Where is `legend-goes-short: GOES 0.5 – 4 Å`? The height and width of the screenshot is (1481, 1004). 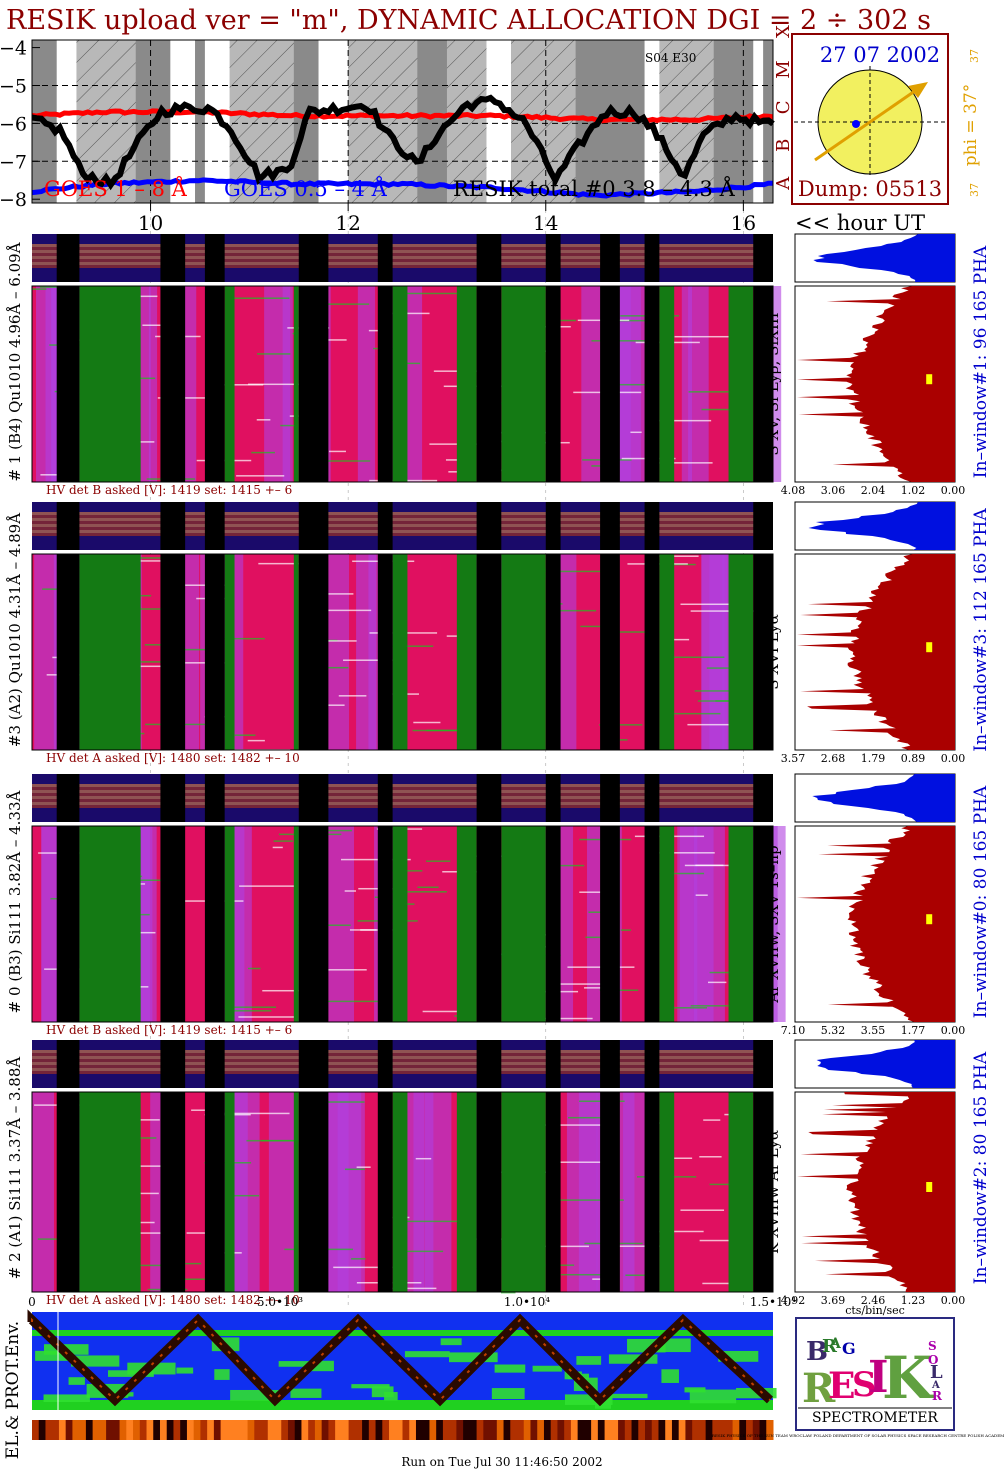 legend-goes-short: GOES 0.5 – 4 Å is located at coordinates (306, 188).